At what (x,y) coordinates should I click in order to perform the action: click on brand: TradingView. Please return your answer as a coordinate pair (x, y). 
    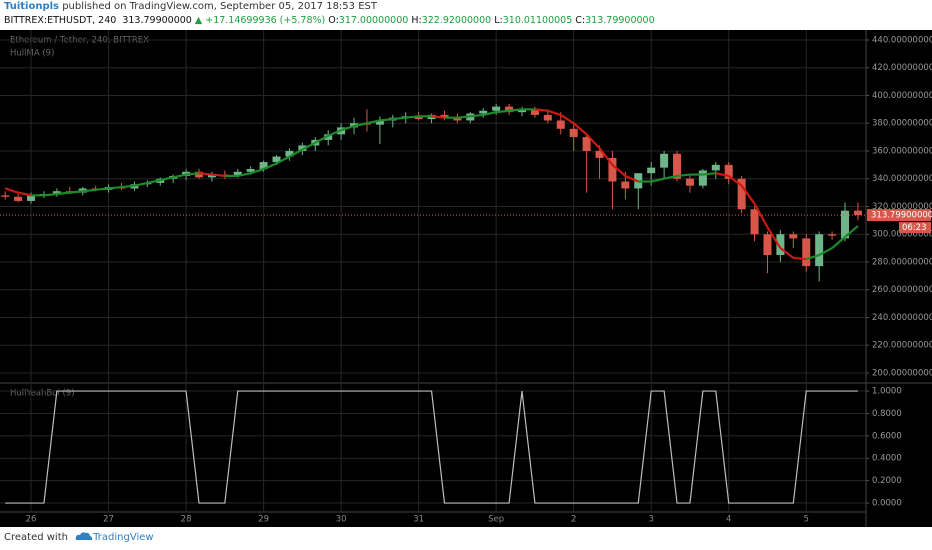
    Looking at the image, I should click on (123, 537).